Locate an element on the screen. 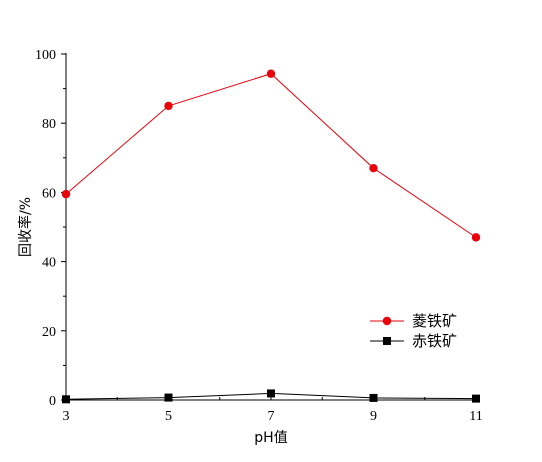  y-tick-label: 80 is located at coordinates (49, 124).